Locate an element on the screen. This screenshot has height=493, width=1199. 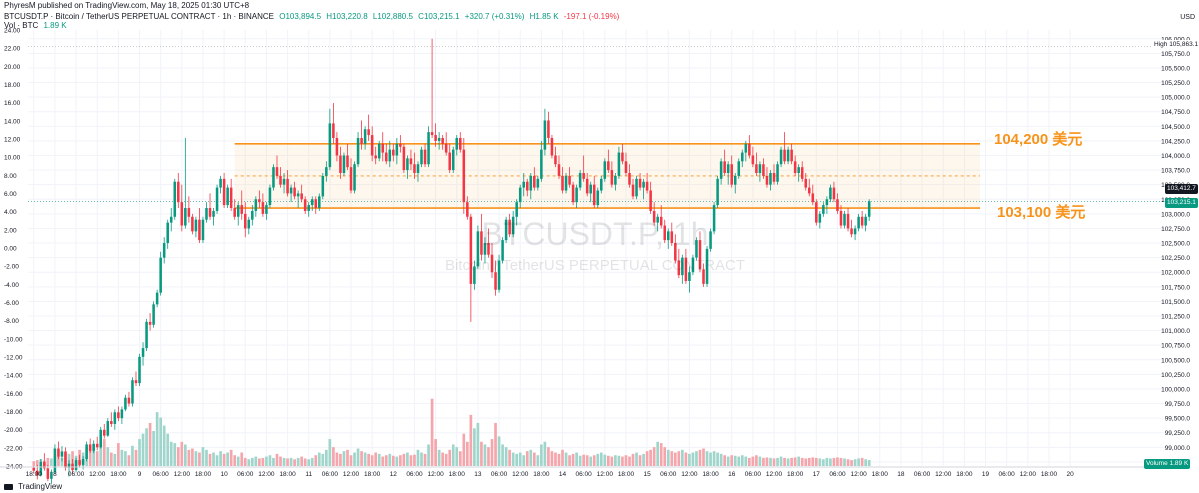
price-tick-label: 103,750.0 is located at coordinates (1175, 171).